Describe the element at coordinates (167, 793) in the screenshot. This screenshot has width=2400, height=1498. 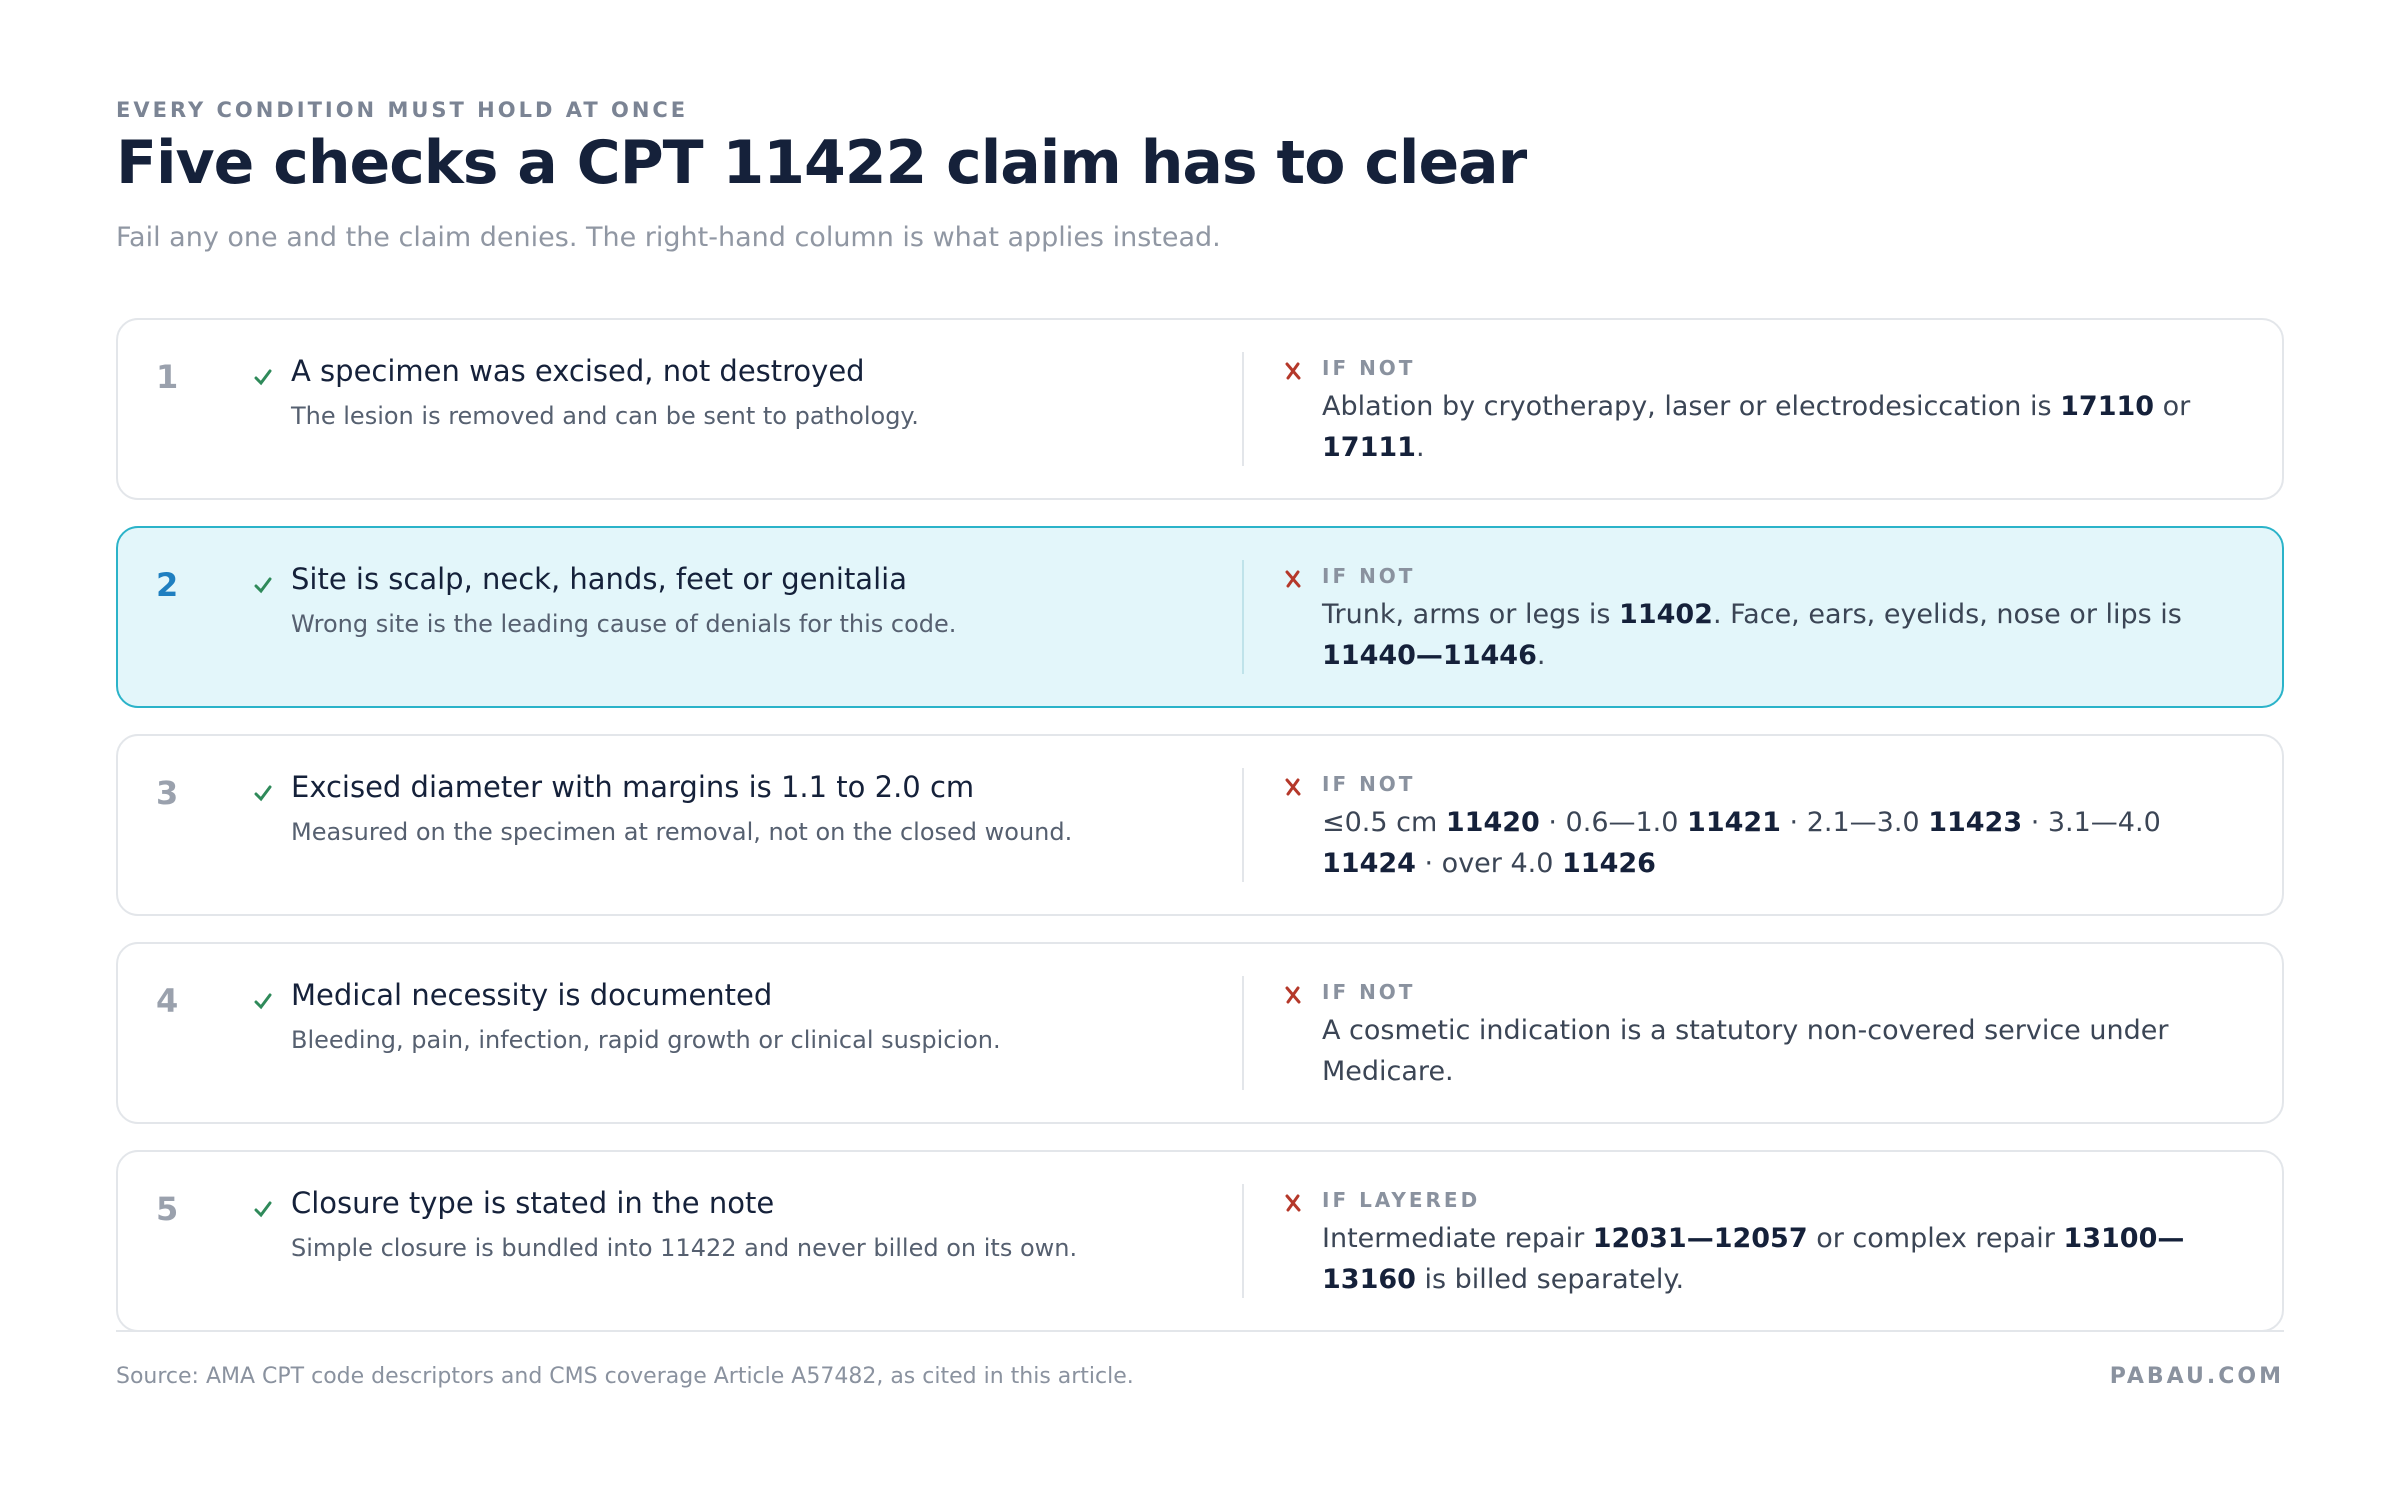
I see `check-number: 3` at that location.